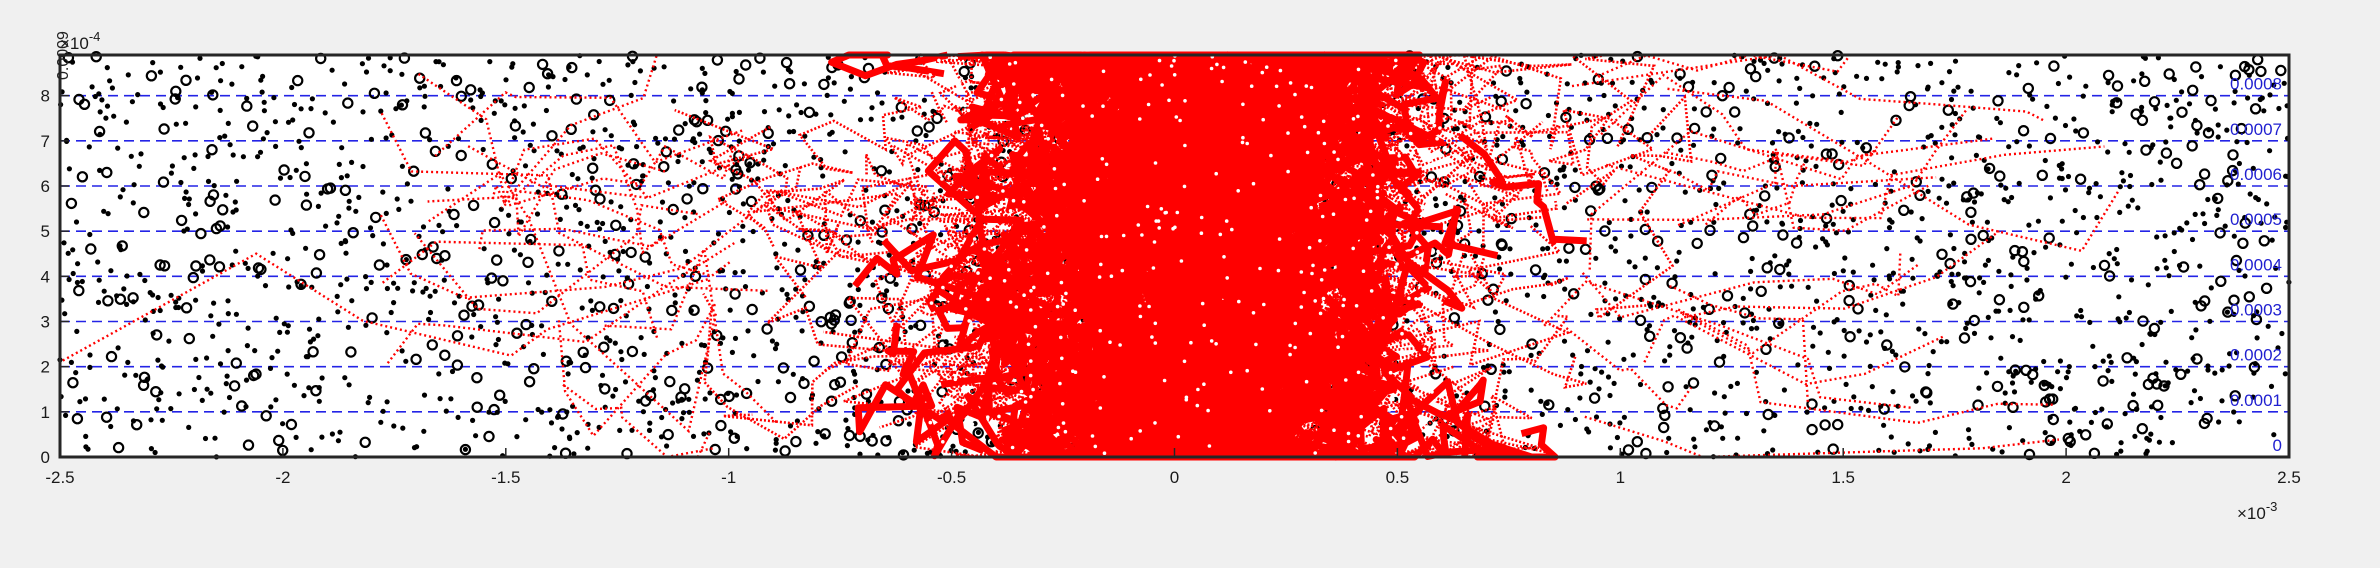 The width and height of the screenshot is (2380, 568). Describe the element at coordinates (2256, 264) in the screenshot. I see `contour-label-4: 0.0004` at that location.